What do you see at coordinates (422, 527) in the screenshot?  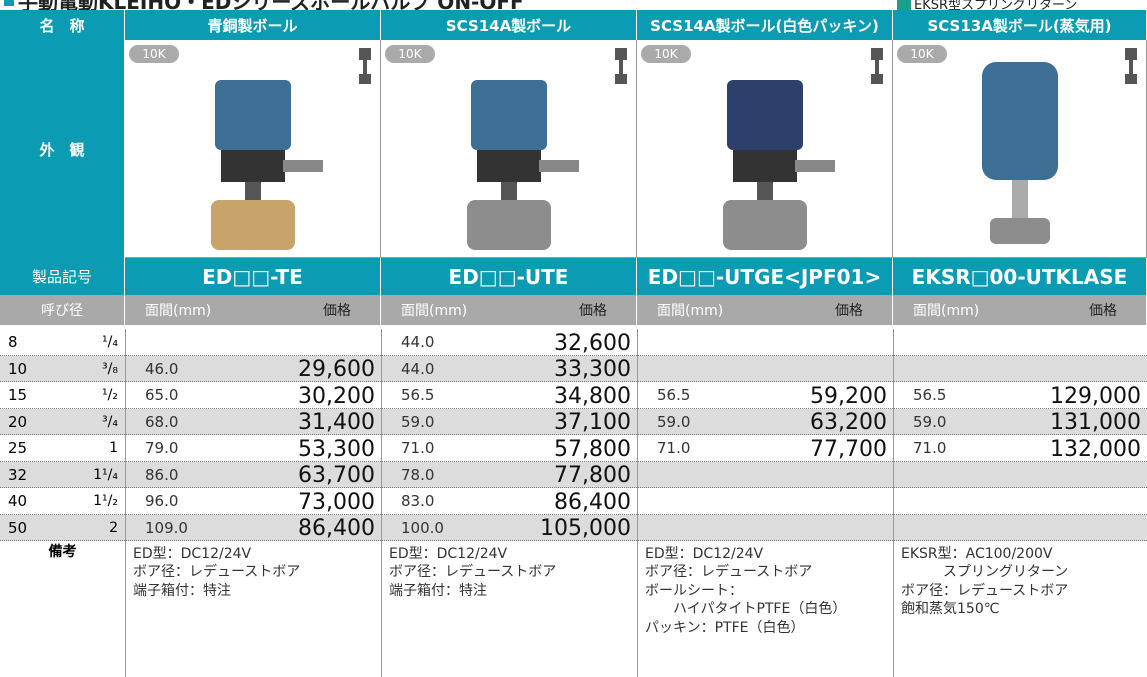 I see `face-to-face: 100.0` at bounding box center [422, 527].